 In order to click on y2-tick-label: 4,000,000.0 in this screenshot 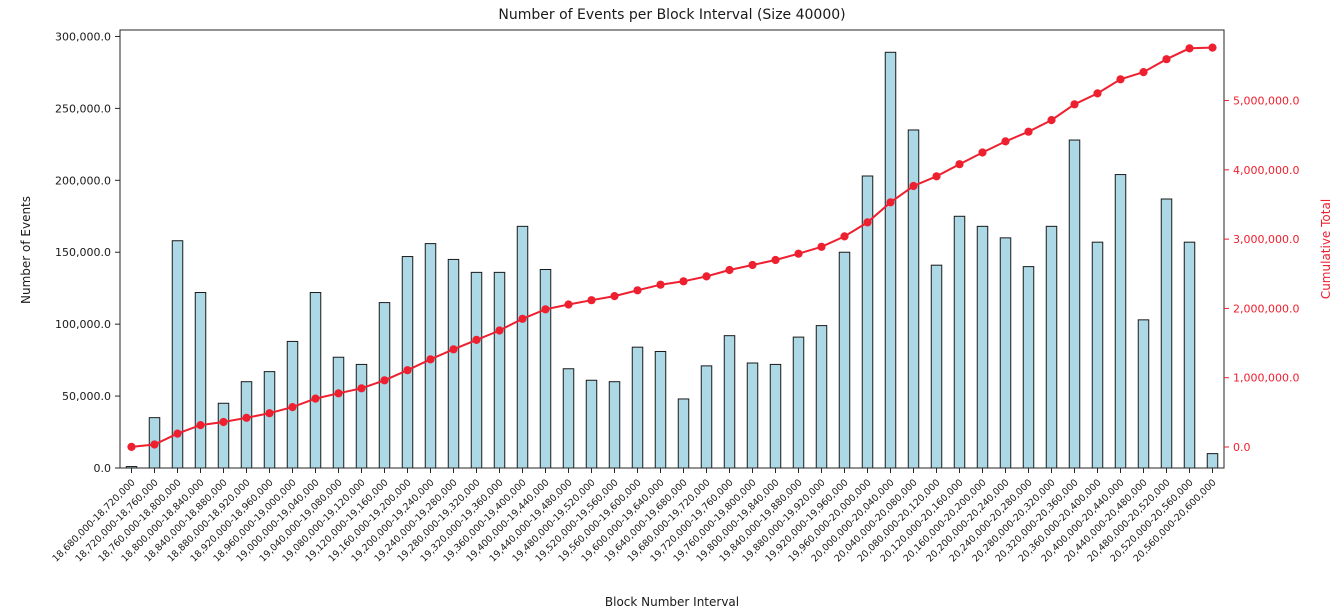, I will do `click(1266, 170)`.